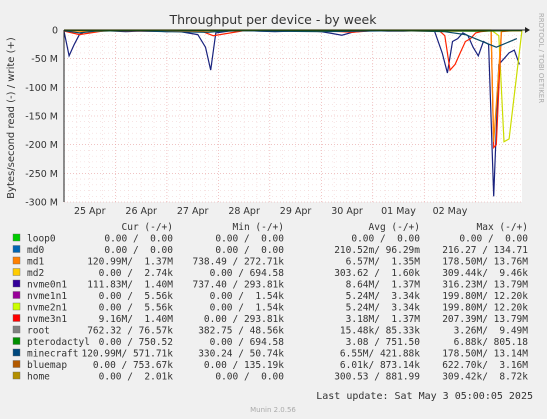 The height and width of the screenshot is (419, 547). Describe the element at coordinates (130, 331) in the screenshot. I see `legend-value-cur: 762.32 / 76.57k` at that location.